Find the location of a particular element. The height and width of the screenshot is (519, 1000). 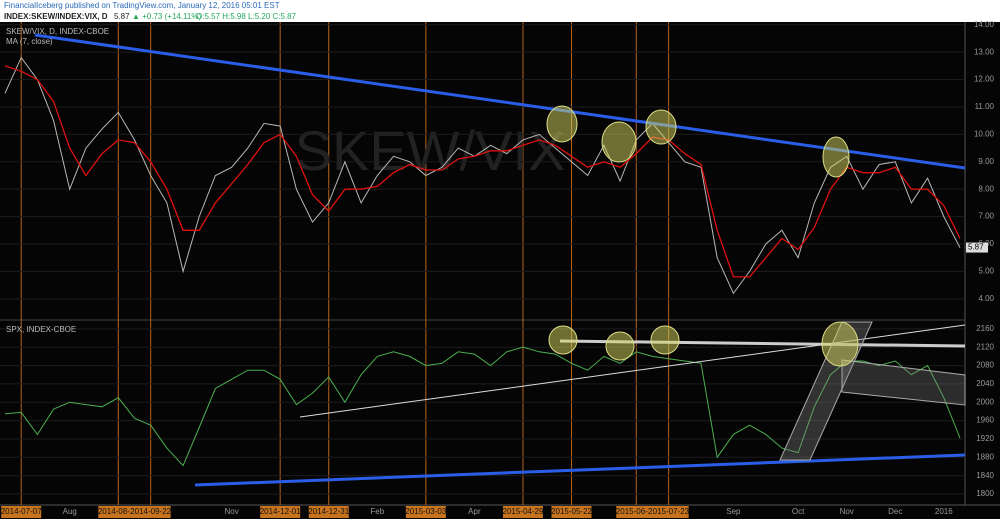

y-tick-label: 1920 is located at coordinates (985, 438).